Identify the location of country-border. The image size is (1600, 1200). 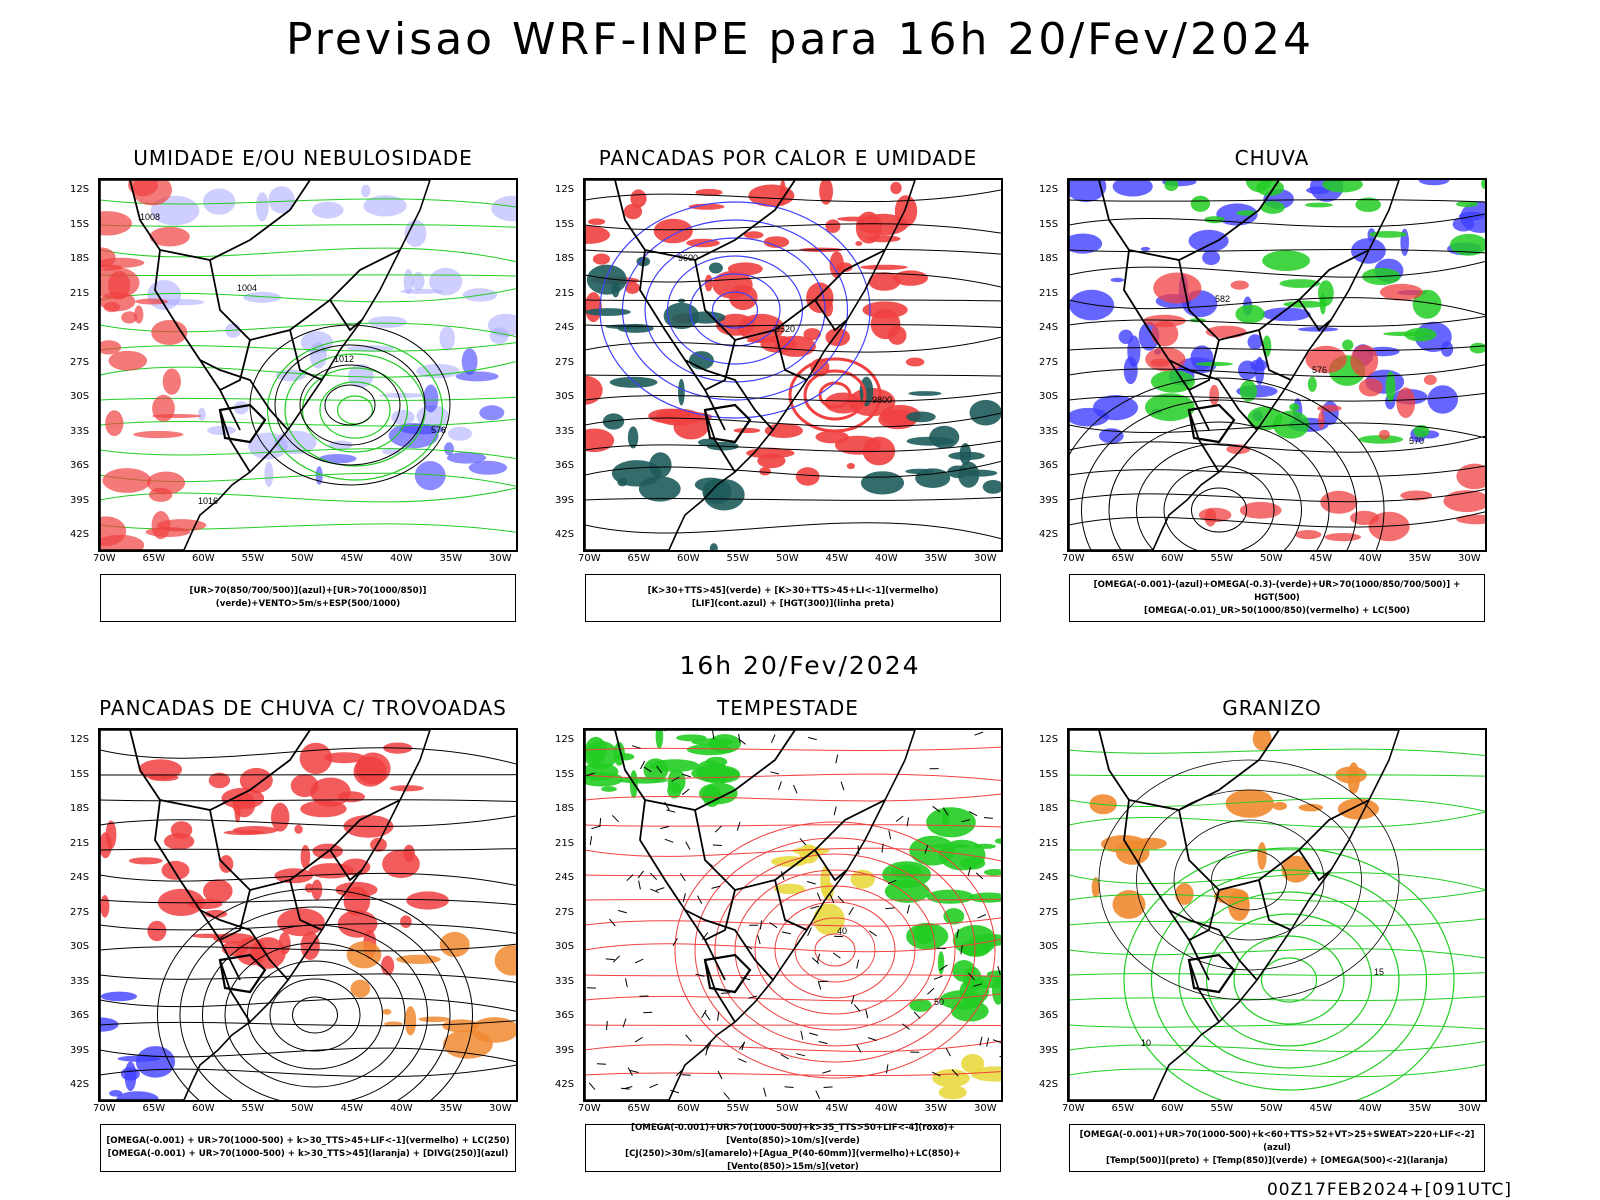
(1204, 220).